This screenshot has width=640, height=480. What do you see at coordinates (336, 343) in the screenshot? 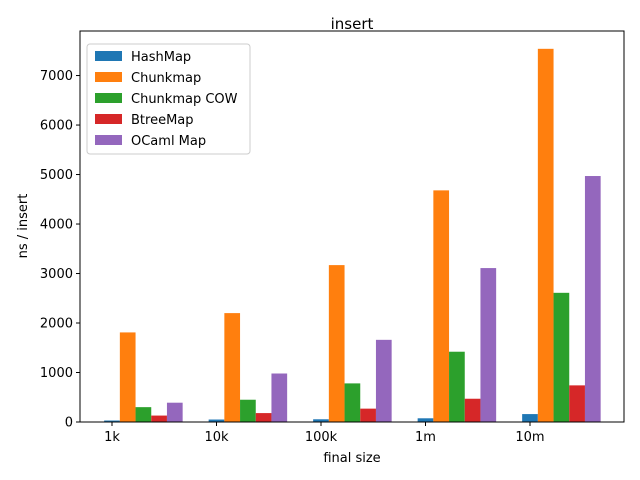
I see `bar-chunkmap-100k` at bounding box center [336, 343].